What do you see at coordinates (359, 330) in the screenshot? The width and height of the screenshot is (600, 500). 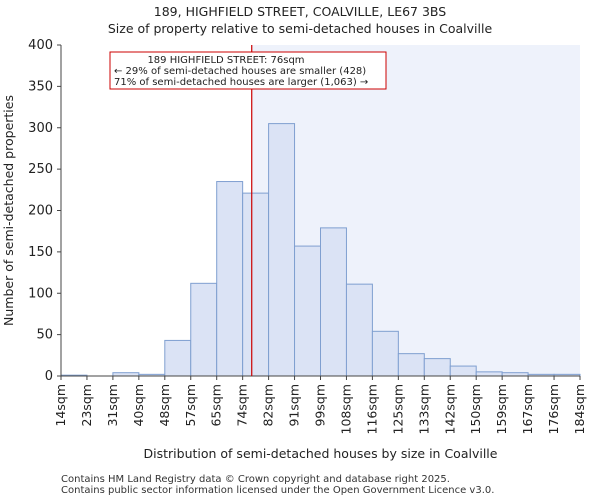 I see `bar-108sqm` at bounding box center [359, 330].